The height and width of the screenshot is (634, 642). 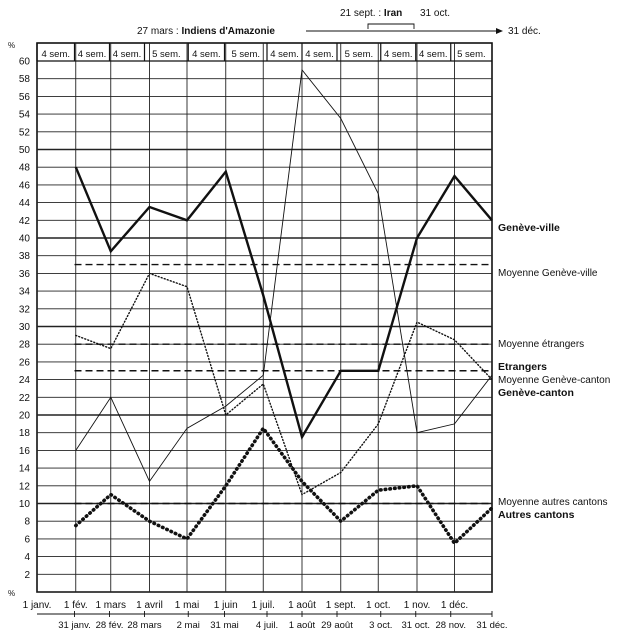 What do you see at coordinates (110, 625) in the screenshot?
I see `x-date-label: 28 fév.` at bounding box center [110, 625].